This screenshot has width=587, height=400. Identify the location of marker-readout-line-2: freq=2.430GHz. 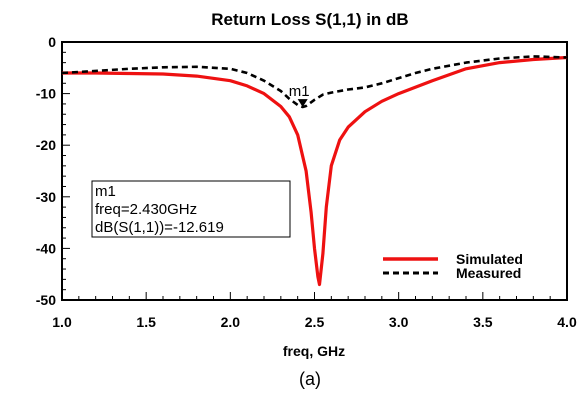
(146, 209).